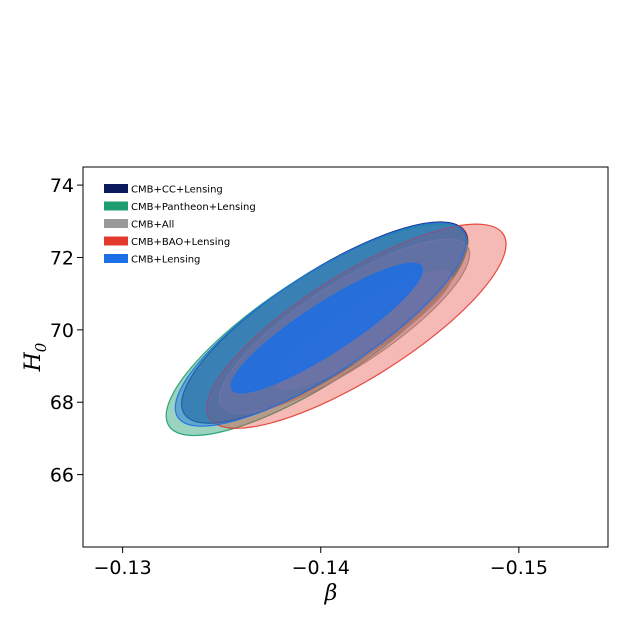  Describe the element at coordinates (165, 260) in the screenshot. I see `legend-label-4: CMB+Lensing` at that location.